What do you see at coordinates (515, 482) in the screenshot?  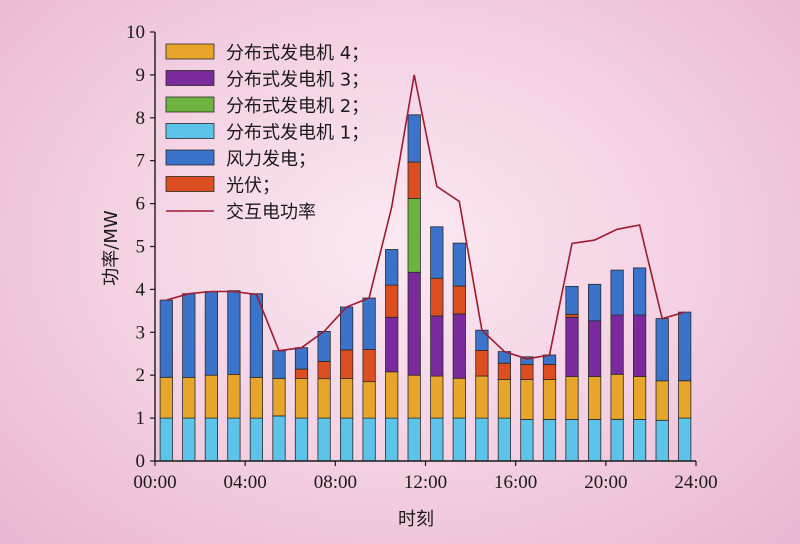 I see `x-tick-label: 16:00` at bounding box center [515, 482].